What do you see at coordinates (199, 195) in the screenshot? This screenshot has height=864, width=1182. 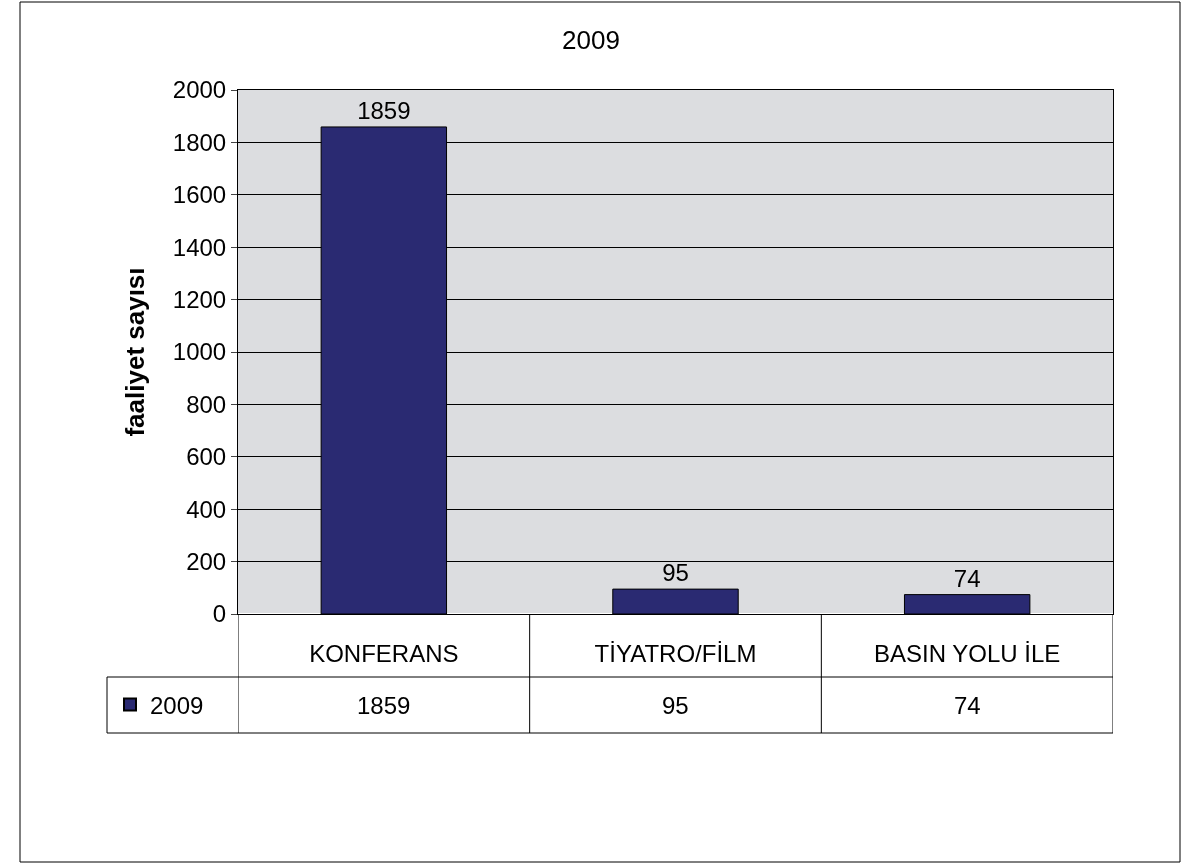 I see `y-tick-label: 1600` at bounding box center [199, 195].